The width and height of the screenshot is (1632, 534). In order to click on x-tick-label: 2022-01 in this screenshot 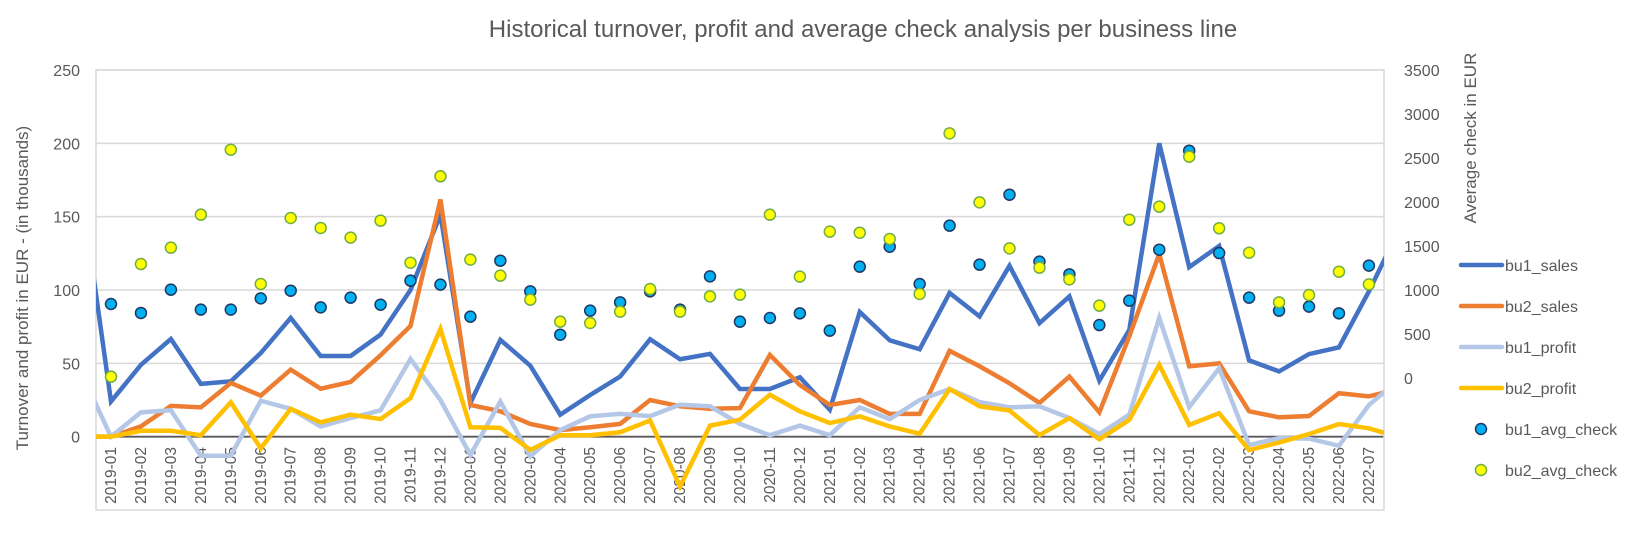, I will do `click(1189, 475)`.